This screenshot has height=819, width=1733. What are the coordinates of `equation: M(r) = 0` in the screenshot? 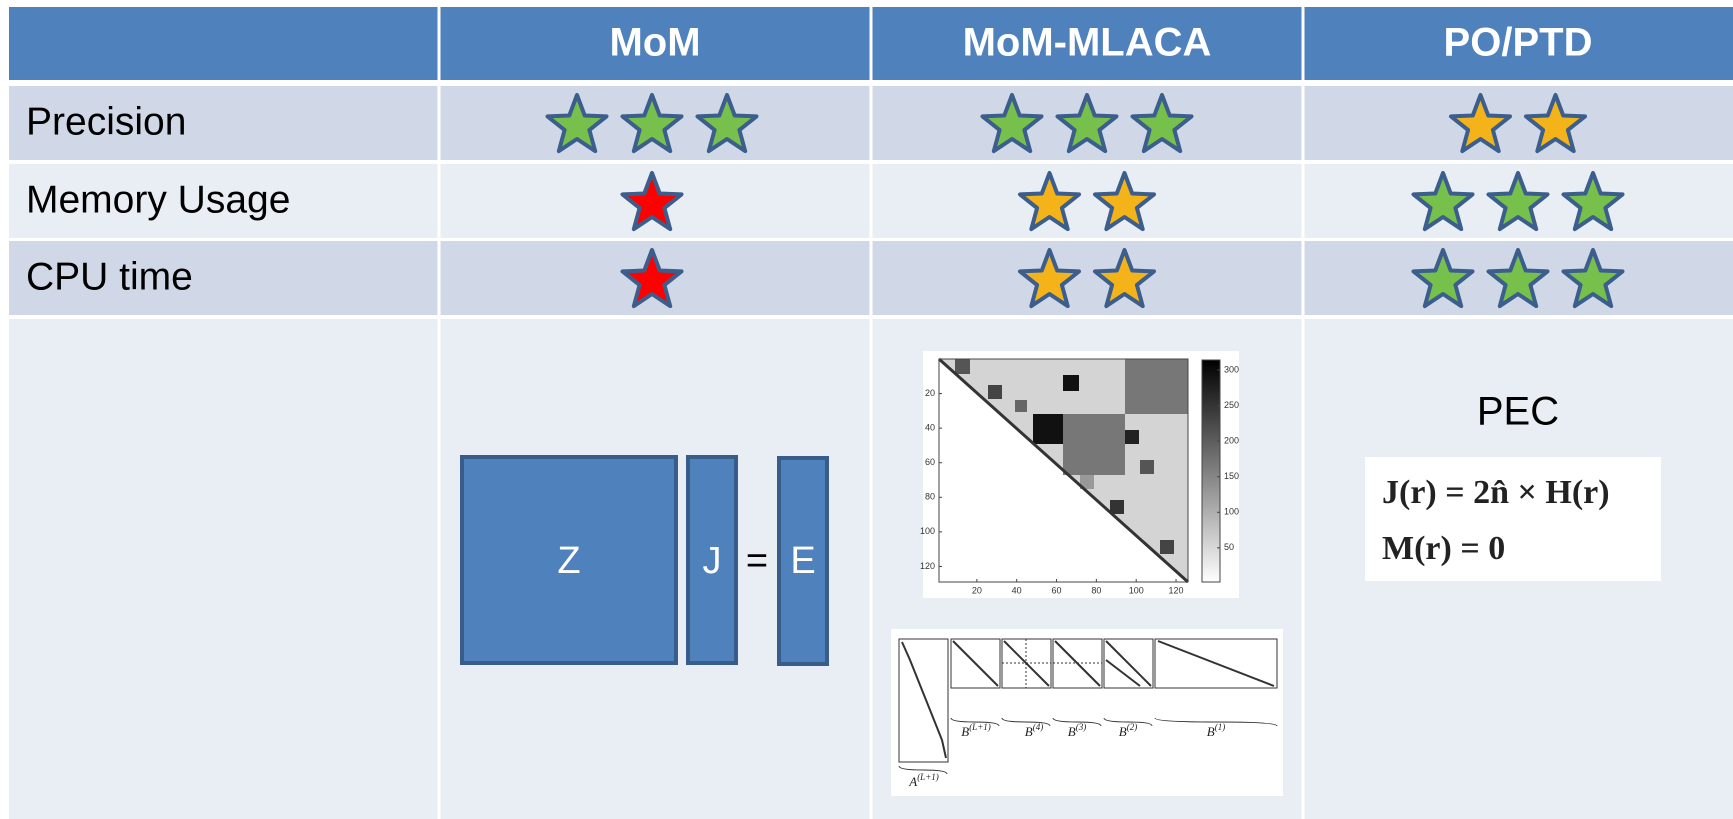 It's located at (1443, 548).